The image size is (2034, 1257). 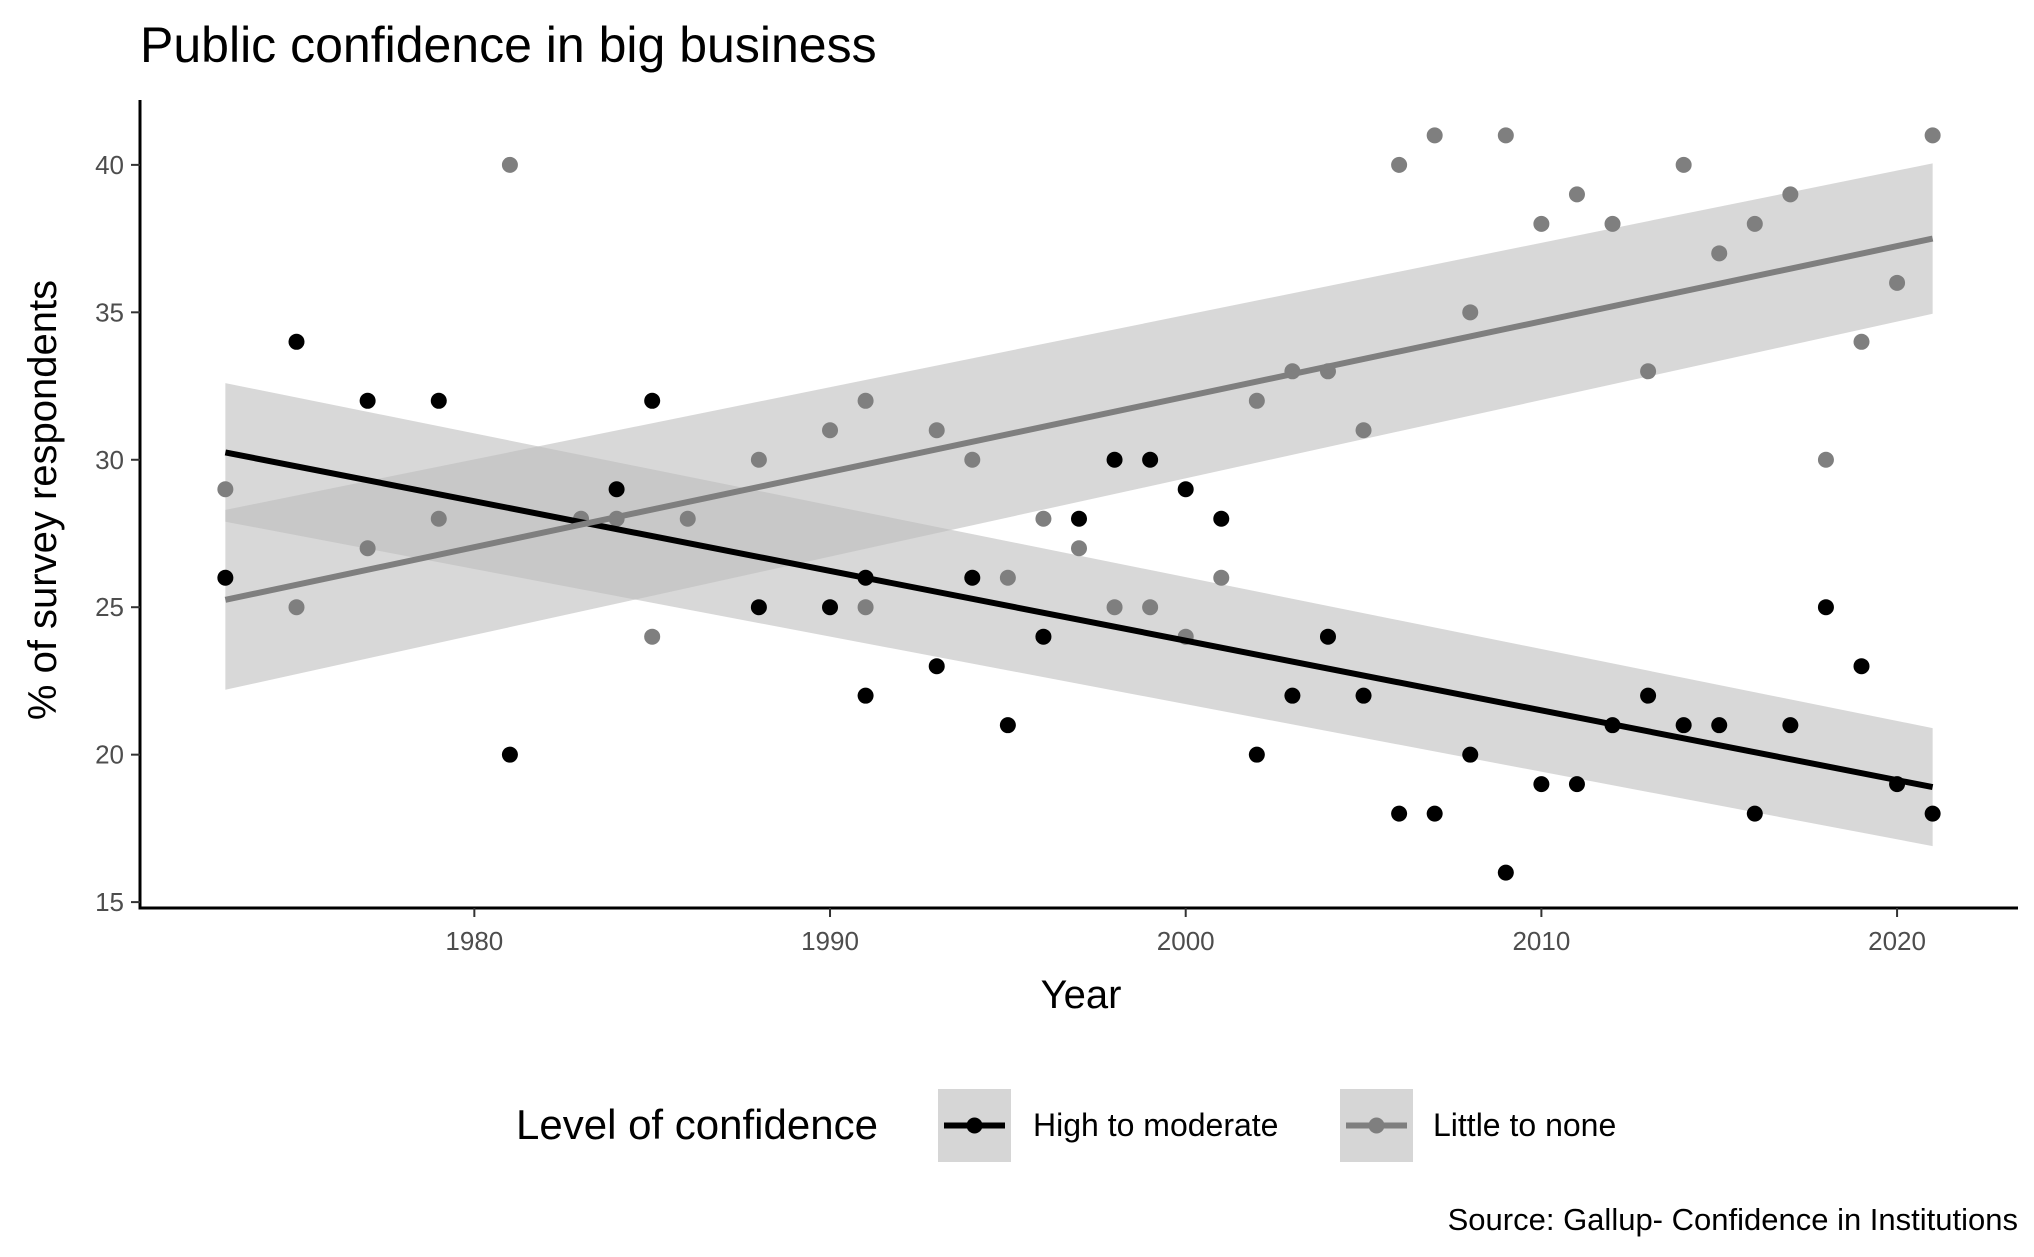 I want to click on y-tick-label: 25, so click(x=109, y=607).